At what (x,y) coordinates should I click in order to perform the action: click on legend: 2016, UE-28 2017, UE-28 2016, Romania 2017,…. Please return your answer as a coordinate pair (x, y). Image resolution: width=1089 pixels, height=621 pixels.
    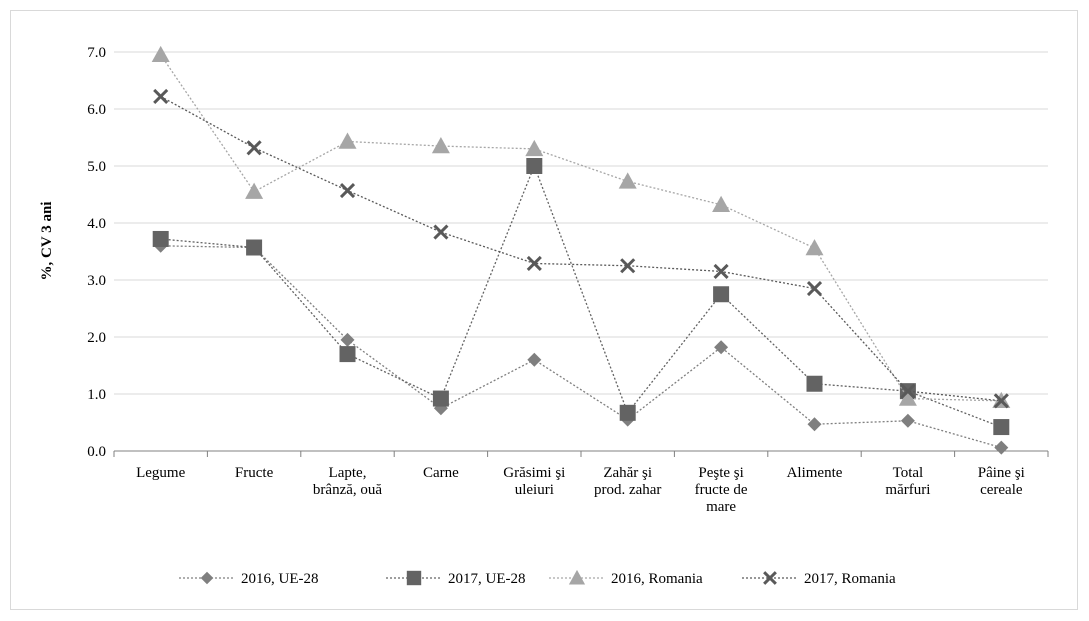
    Looking at the image, I should click on (537, 578).